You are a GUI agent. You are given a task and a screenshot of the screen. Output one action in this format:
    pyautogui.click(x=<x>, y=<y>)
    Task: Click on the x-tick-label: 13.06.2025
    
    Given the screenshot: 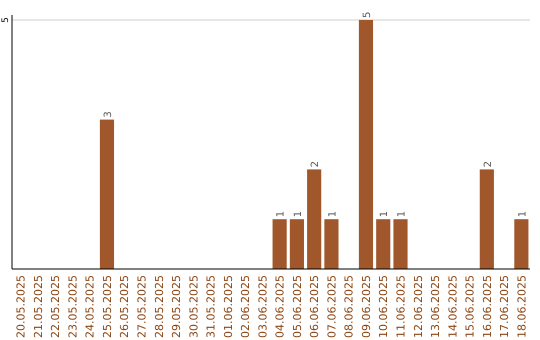 What is the action you would take?
    pyautogui.click(x=435, y=306)
    